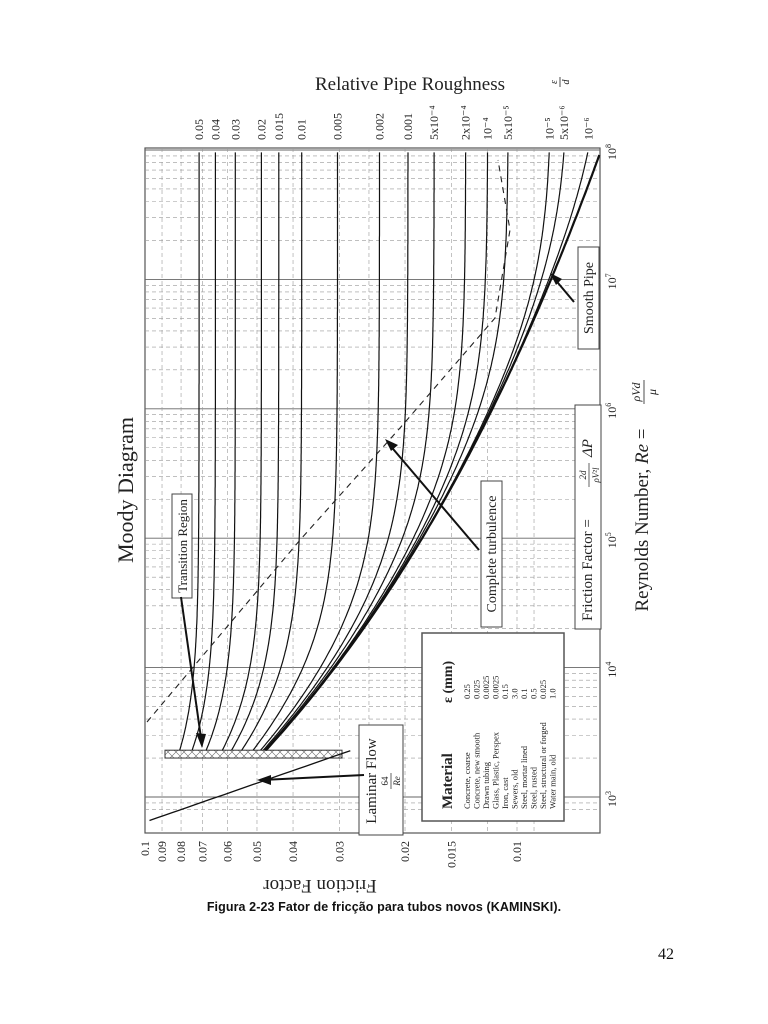 This screenshot has height=1024, width=768. What do you see at coordinates (588, 517) in the screenshot?
I see `friction-factor-definition: Friction Factor = 2d ρV²l ΔP` at bounding box center [588, 517].